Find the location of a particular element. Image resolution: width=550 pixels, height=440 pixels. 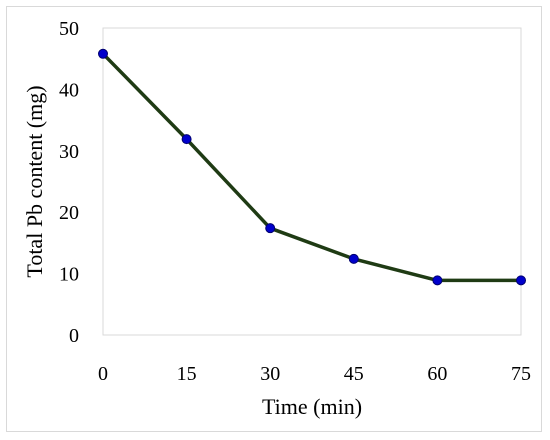

x-tick-label: 15 is located at coordinates (187, 374).